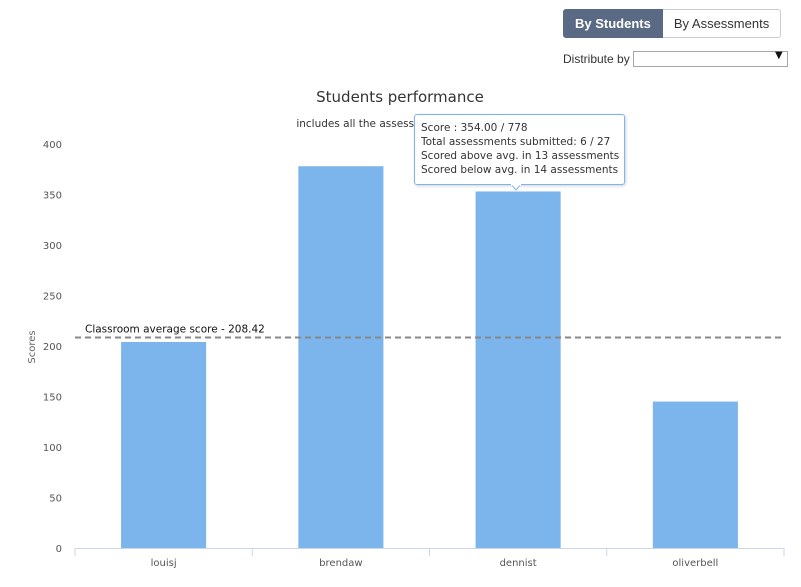 Image resolution: width=801 pixels, height=587 pixels. I want to click on by-students-button: By Students, so click(613, 23).